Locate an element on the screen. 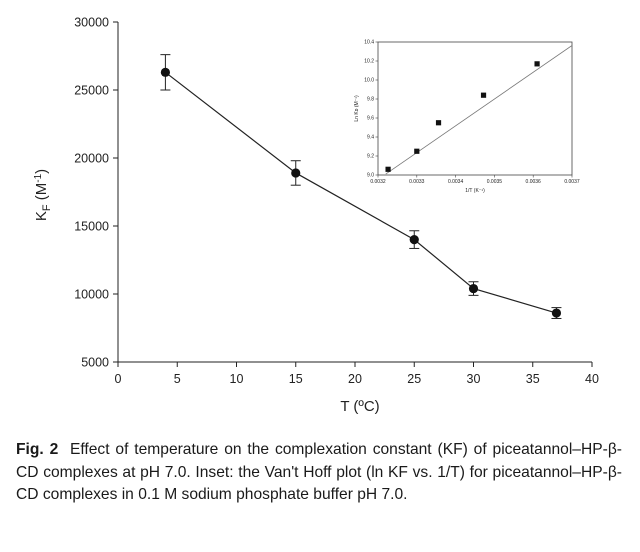 The image size is (640, 552). inset-y-tick-label: 9.2 is located at coordinates (370, 157).